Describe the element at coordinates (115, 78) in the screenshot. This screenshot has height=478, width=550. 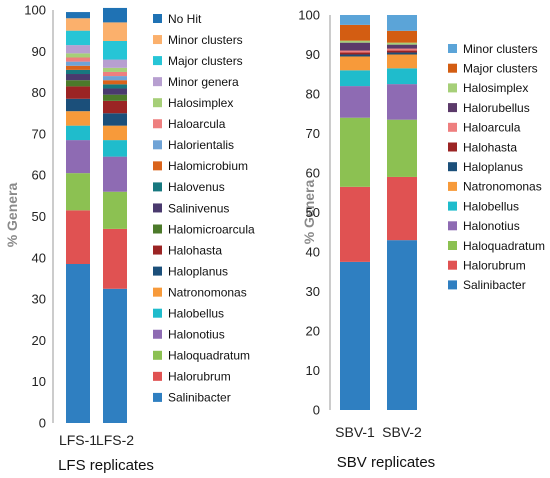
I see `bar-segment-lfs-2-halorientalis` at that location.